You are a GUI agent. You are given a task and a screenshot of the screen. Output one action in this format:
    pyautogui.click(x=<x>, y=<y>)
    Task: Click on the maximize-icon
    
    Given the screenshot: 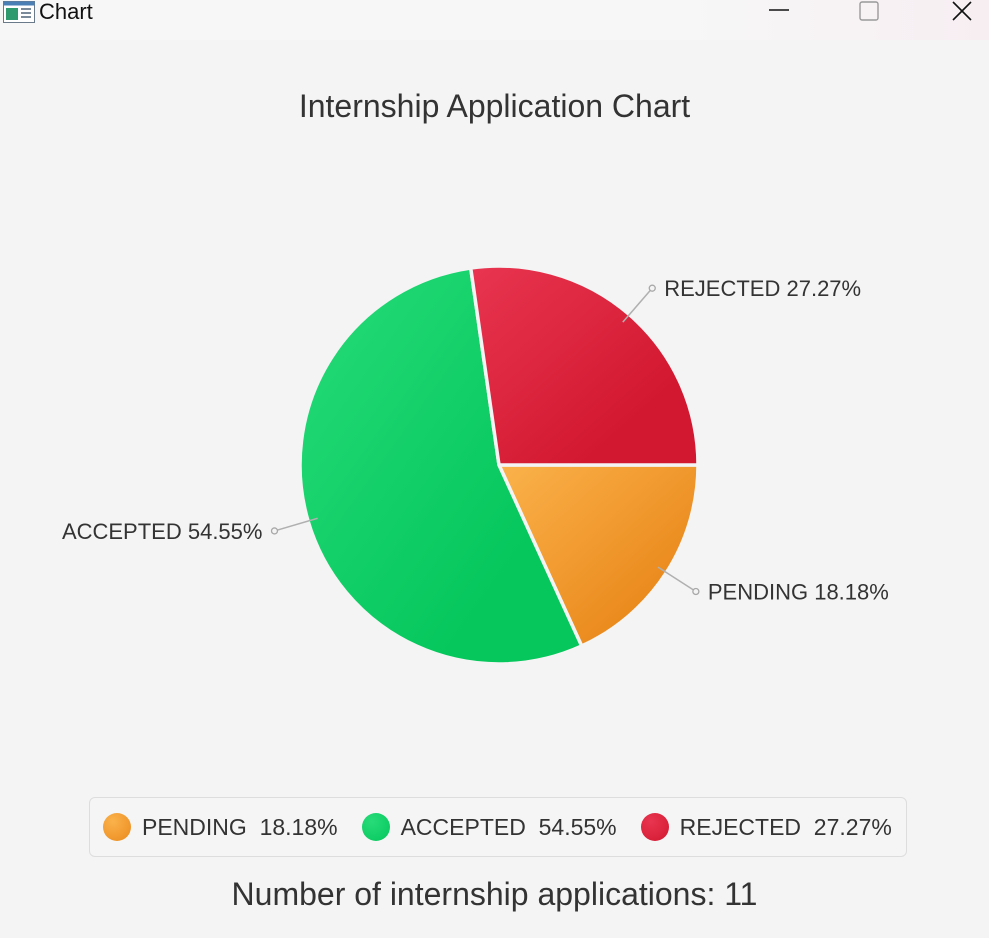 What is the action you would take?
    pyautogui.click(x=869, y=11)
    